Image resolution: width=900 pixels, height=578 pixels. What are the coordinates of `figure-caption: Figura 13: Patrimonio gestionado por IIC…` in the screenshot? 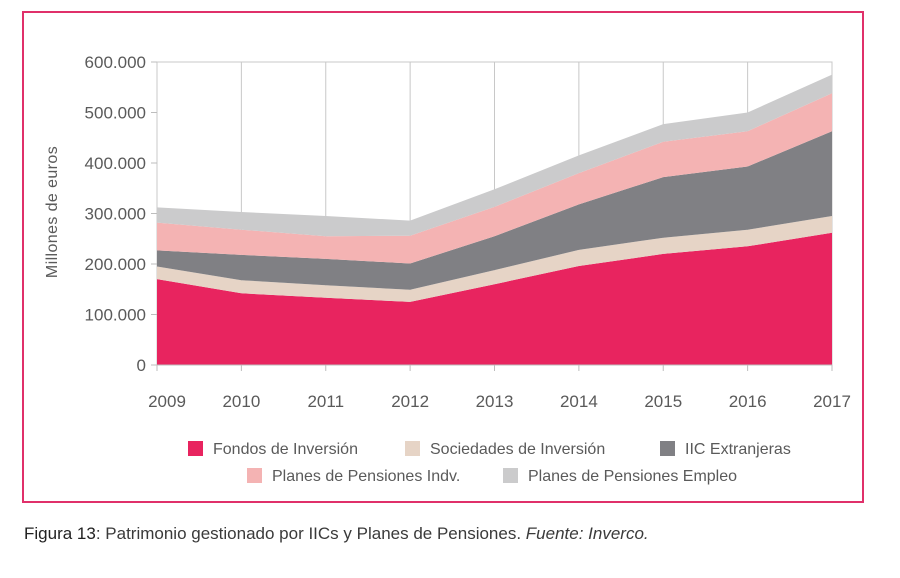 It's located at (336, 534).